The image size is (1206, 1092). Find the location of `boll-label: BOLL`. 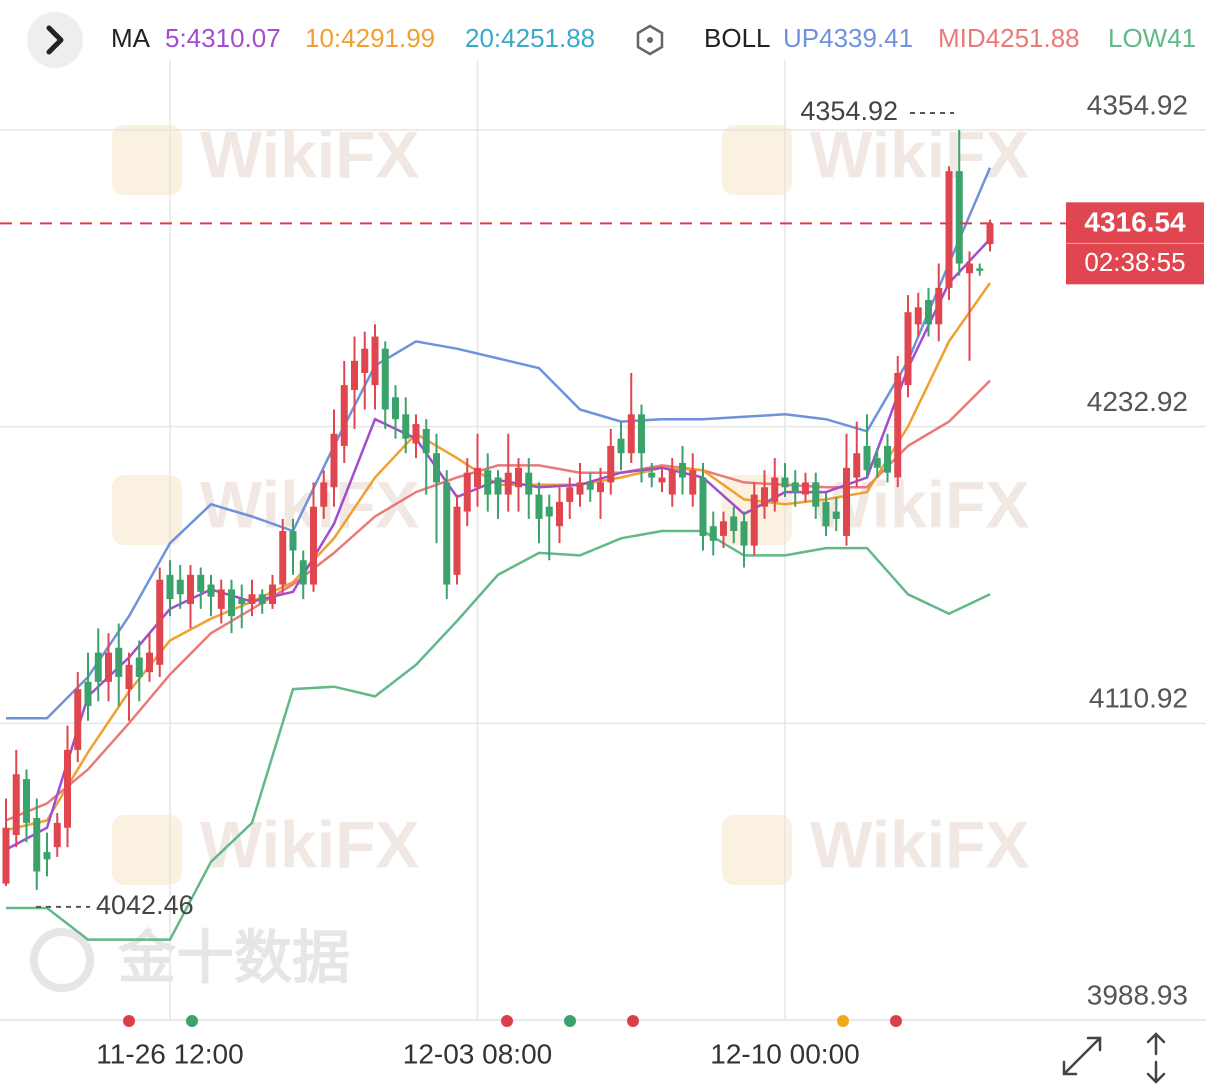

boll-label: BOLL is located at coordinates (737, 38).